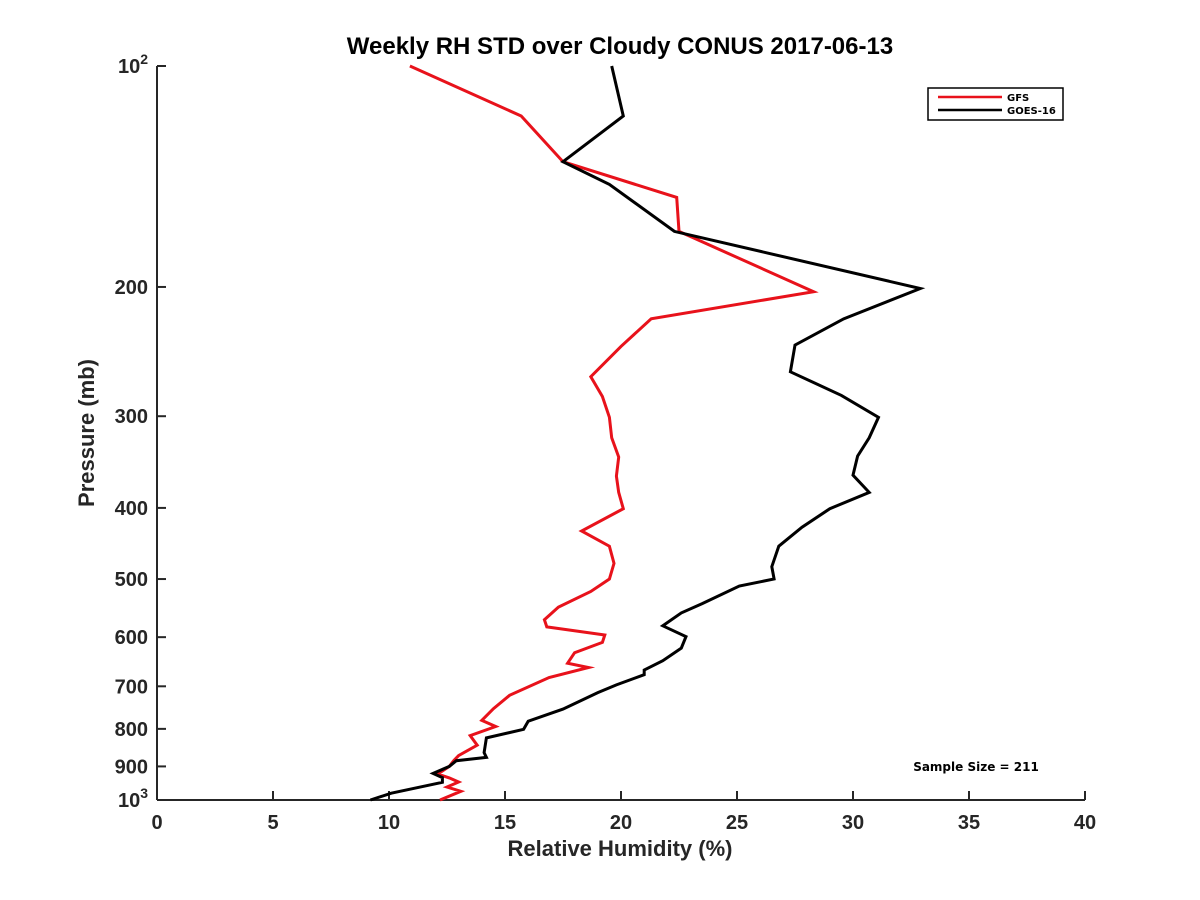 This screenshot has width=1200, height=900. Describe the element at coordinates (737, 823) in the screenshot. I see `x-tick-label: 25` at that location.